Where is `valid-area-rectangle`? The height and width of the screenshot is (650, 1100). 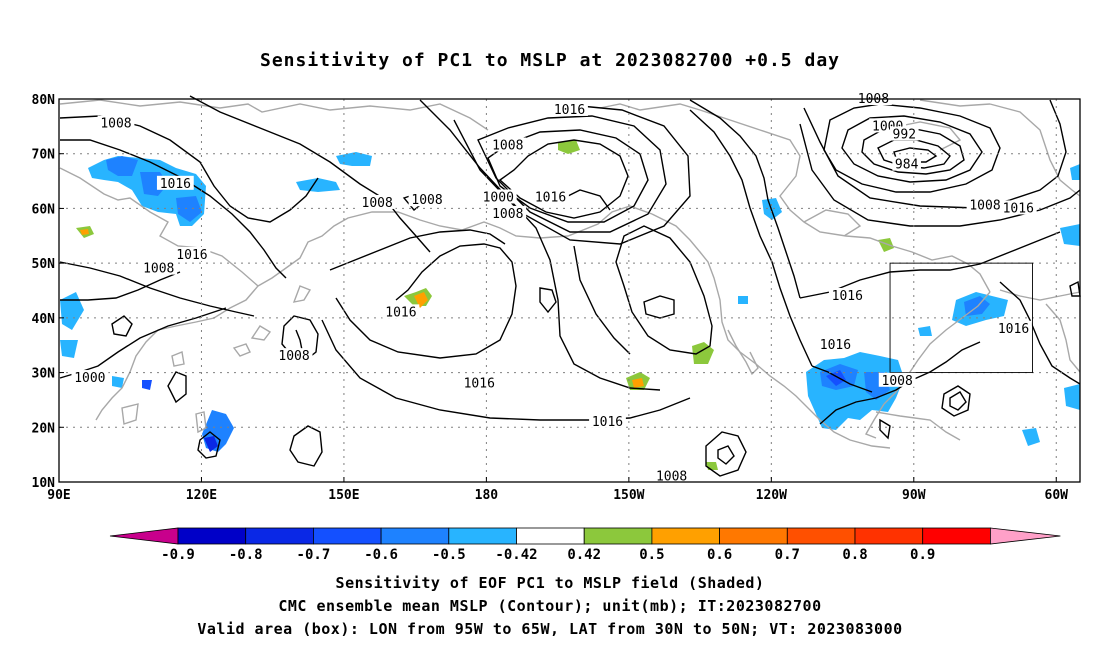 valid-area-rectangle is located at coordinates (961, 318).